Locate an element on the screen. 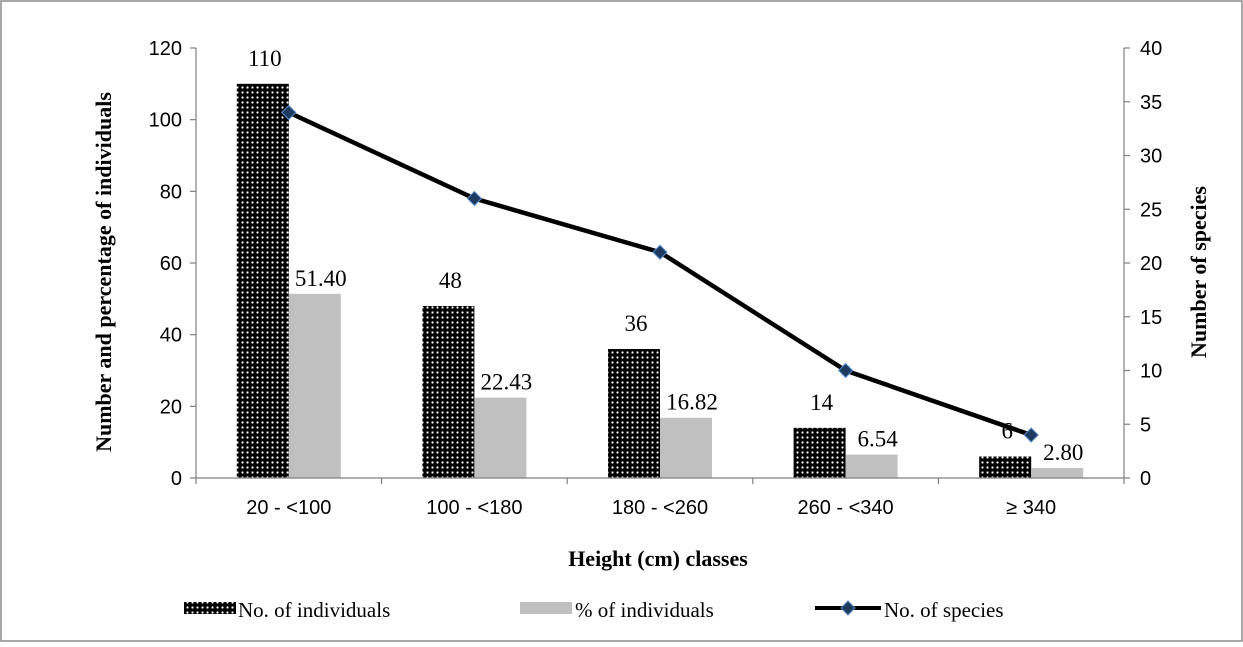 Image resolution: width=1243 pixels, height=647 pixels. y2-tick-label: 10 is located at coordinates (1151, 372).